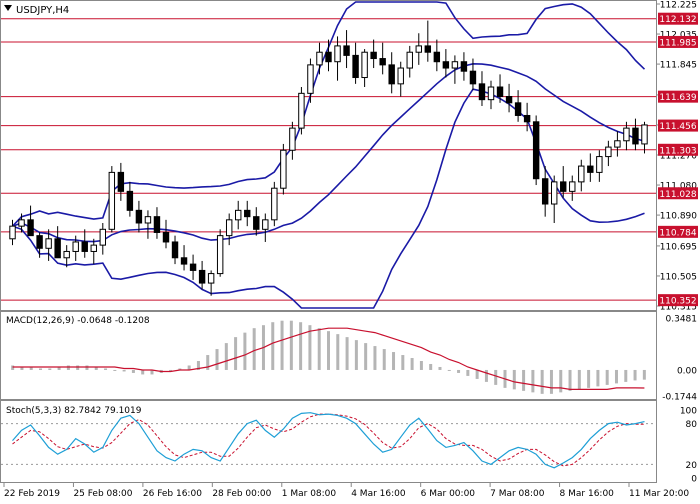 The height and width of the screenshot is (504, 700). I want to click on stoch-tick-label: 0, so click(694, 480).